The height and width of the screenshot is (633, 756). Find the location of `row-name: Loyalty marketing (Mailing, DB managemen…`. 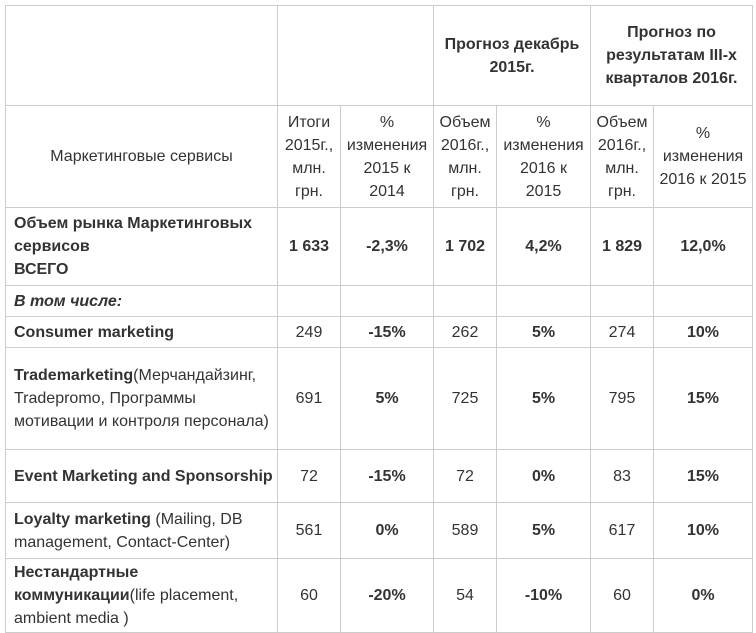

row-name: Loyalty marketing (Mailing, DB managemen… is located at coordinates (141, 530).